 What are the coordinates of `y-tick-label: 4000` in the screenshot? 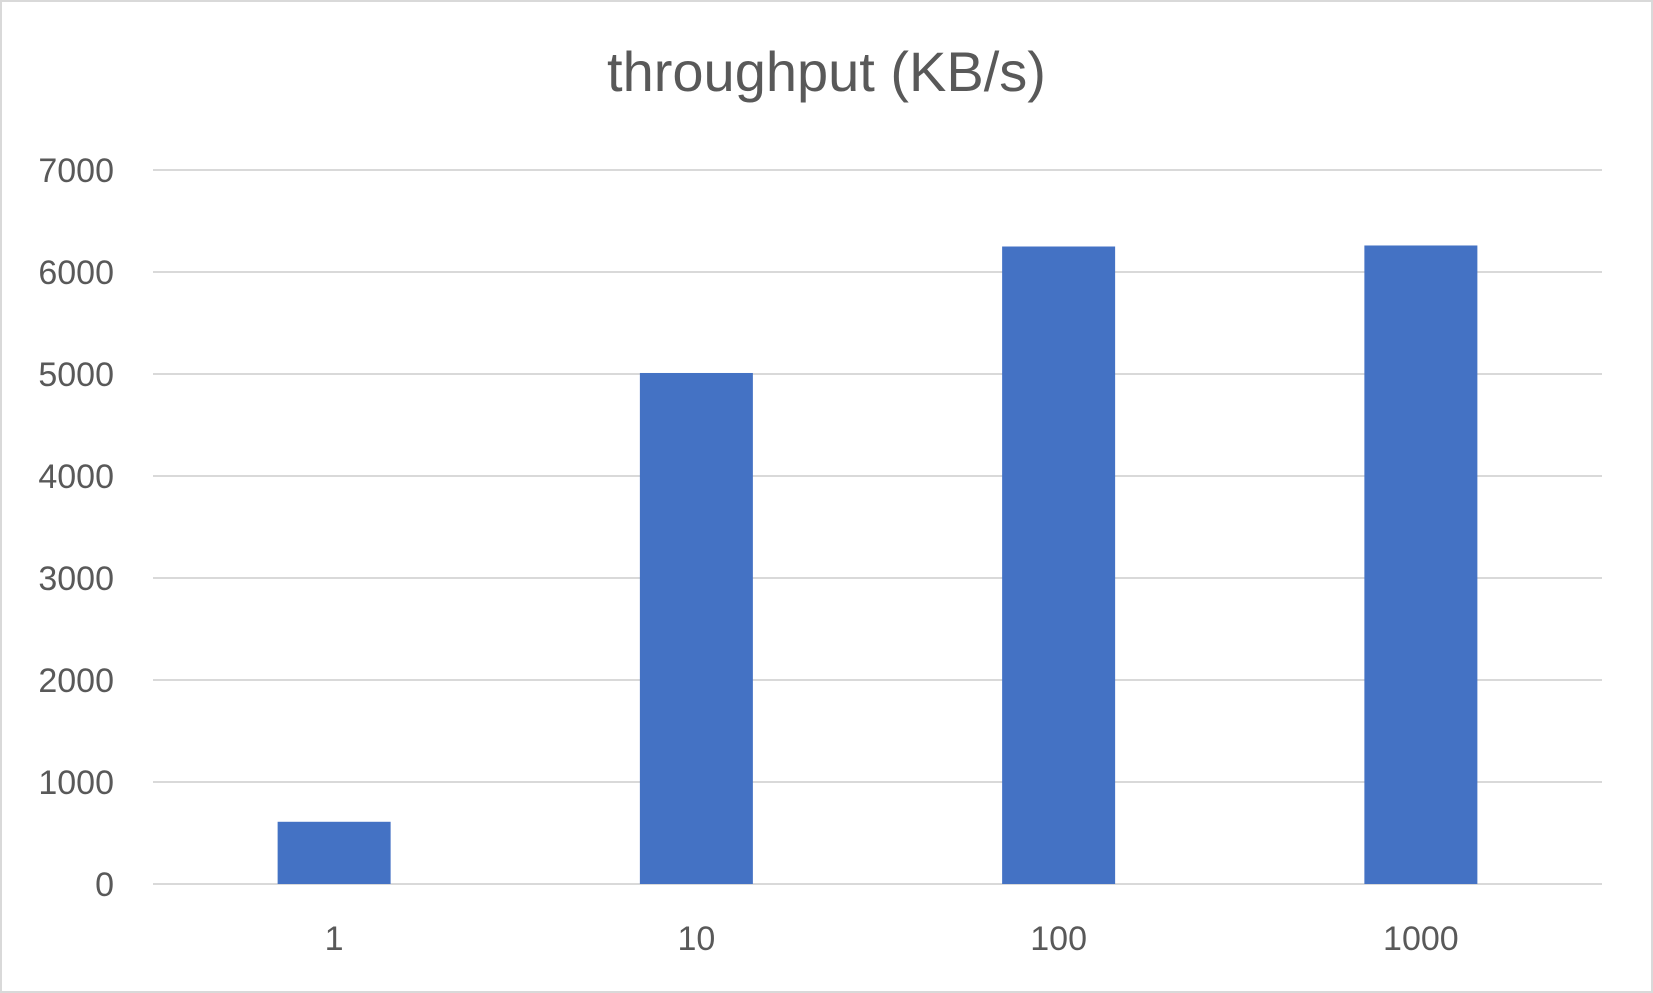 It's located at (76, 477).